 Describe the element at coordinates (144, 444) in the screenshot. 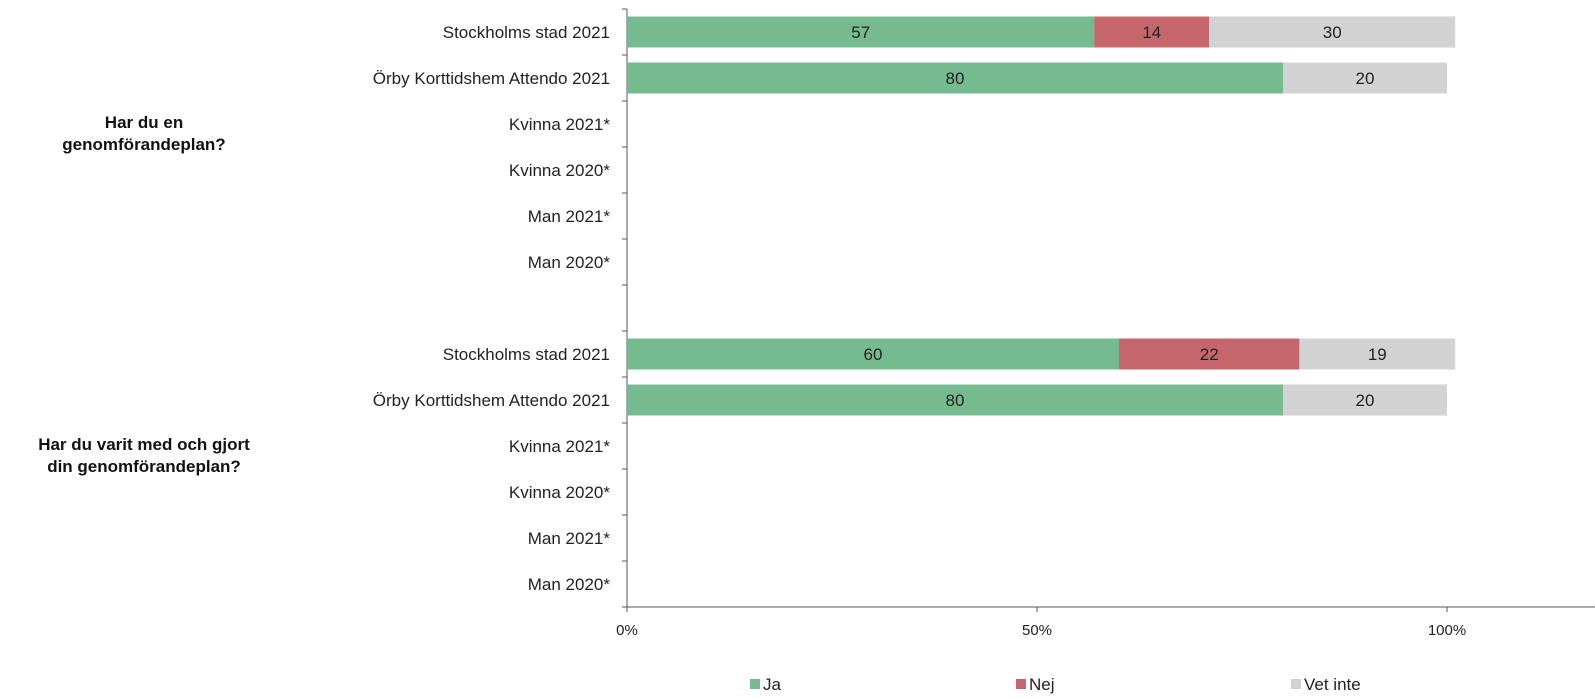

I see `group-label: Har du varit med och gjort` at that location.